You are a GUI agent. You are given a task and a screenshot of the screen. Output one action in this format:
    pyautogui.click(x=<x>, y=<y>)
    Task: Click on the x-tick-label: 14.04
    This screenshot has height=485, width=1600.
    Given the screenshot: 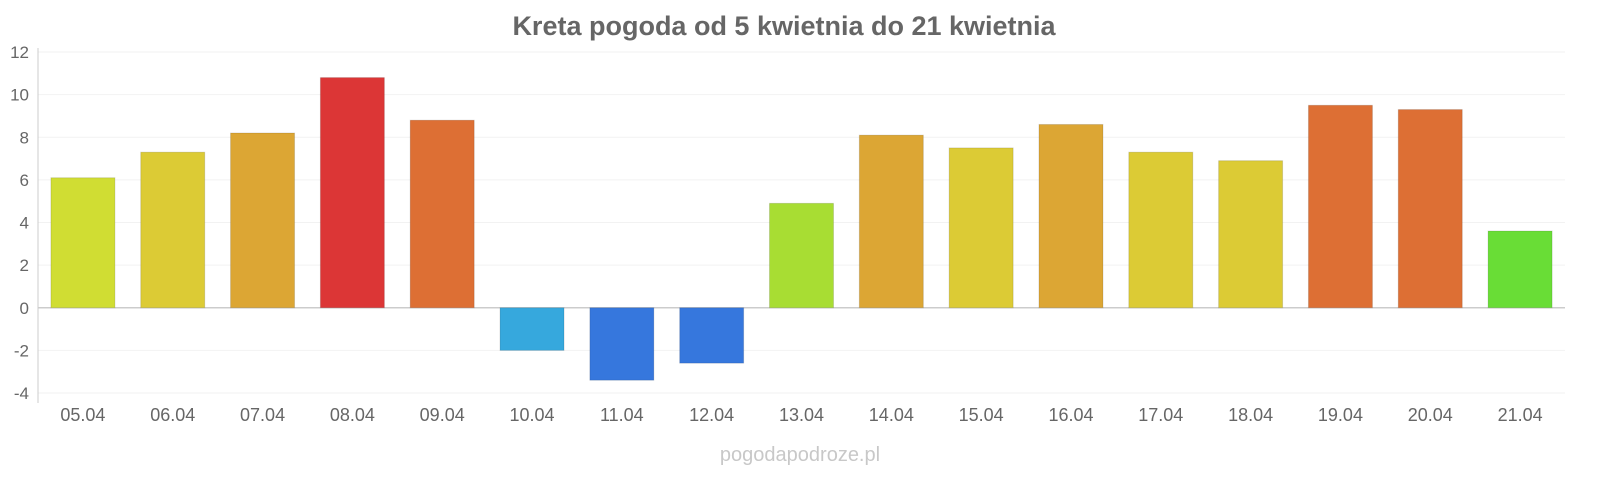 What is the action you would take?
    pyautogui.click(x=891, y=415)
    